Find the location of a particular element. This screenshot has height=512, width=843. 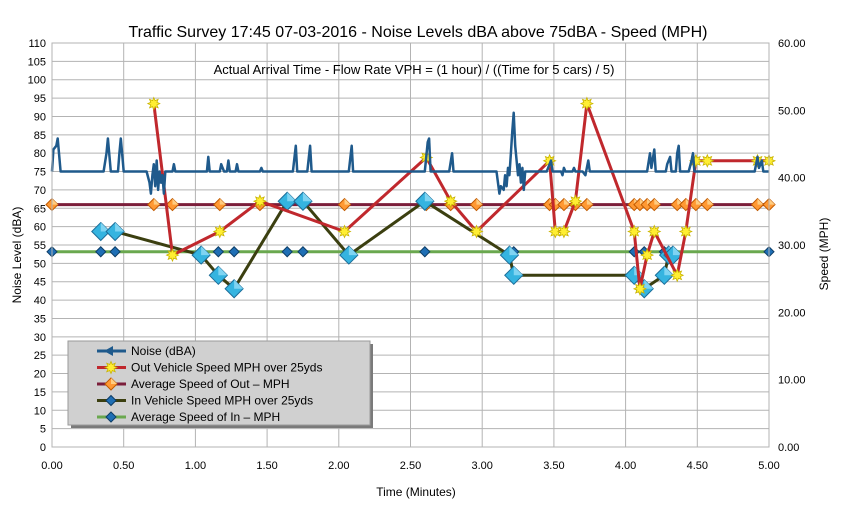

x-tick-label: 4.50 is located at coordinates (697, 466).